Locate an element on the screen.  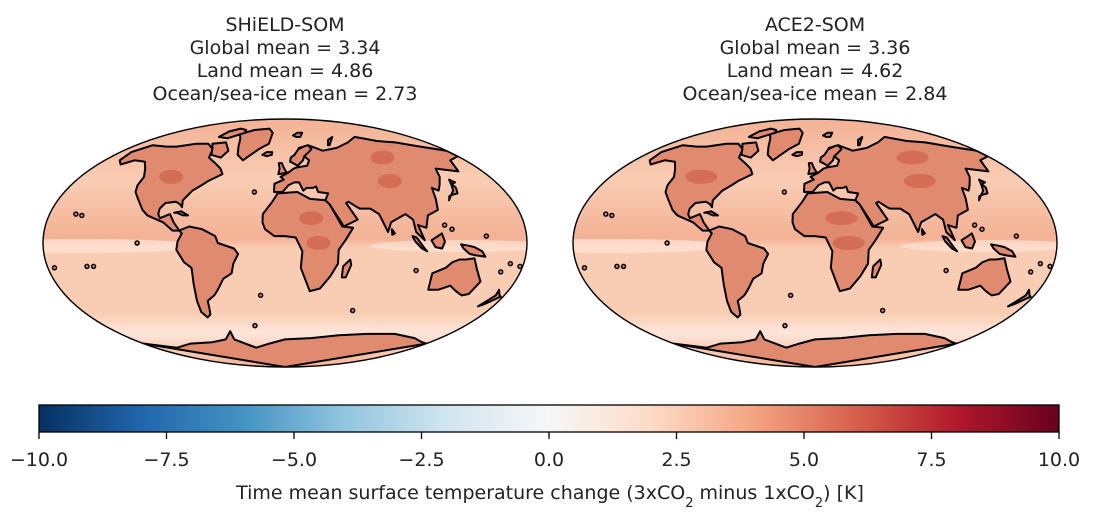
landmass-baffin is located at coordinates (750, 150).